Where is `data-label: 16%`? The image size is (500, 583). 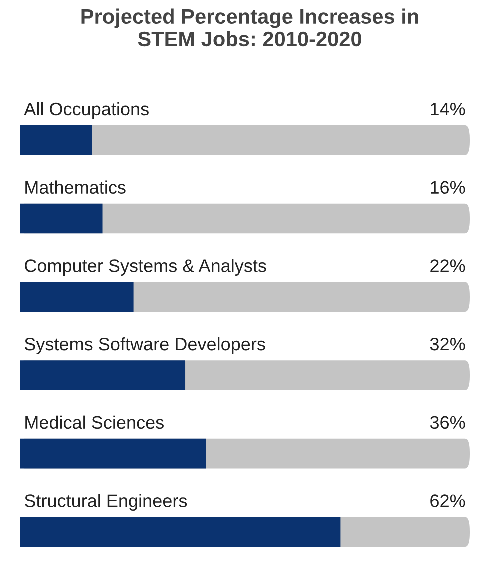
data-label: 16% is located at coordinates (448, 187).